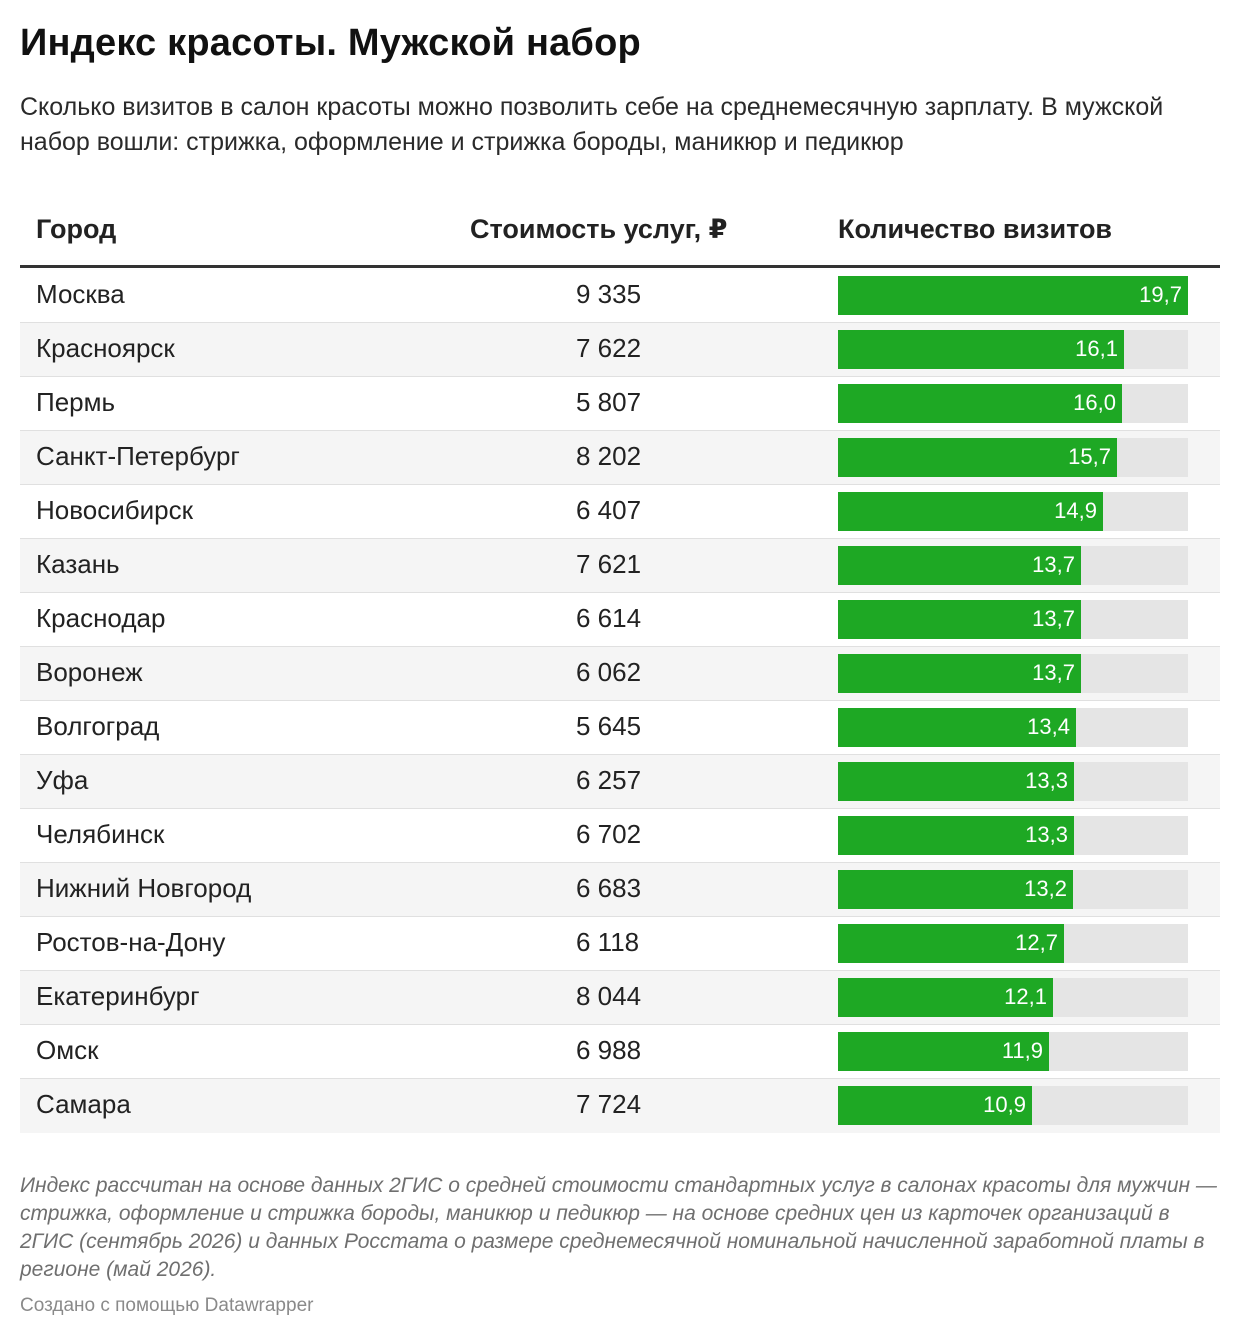 This screenshot has height=1340, width=1240. I want to click on cost-cell: 7 621, so click(609, 564).